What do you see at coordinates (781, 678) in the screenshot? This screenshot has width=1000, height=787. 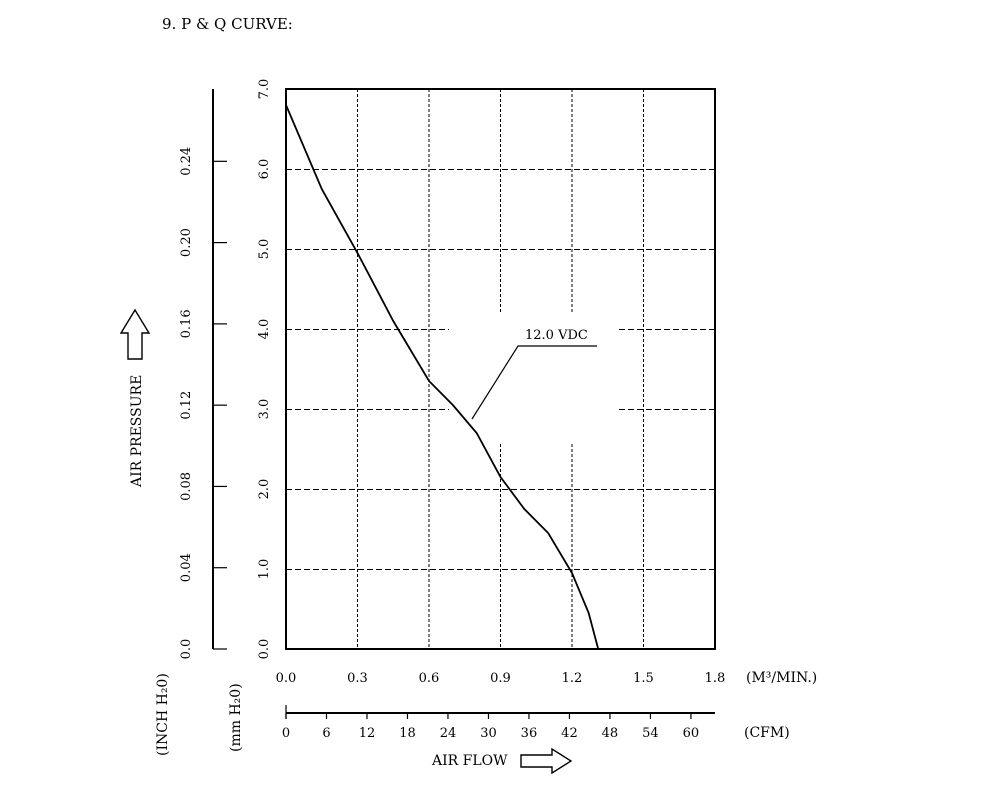 I see `cmm-unit-label: (M³/MIN.)` at bounding box center [781, 678].